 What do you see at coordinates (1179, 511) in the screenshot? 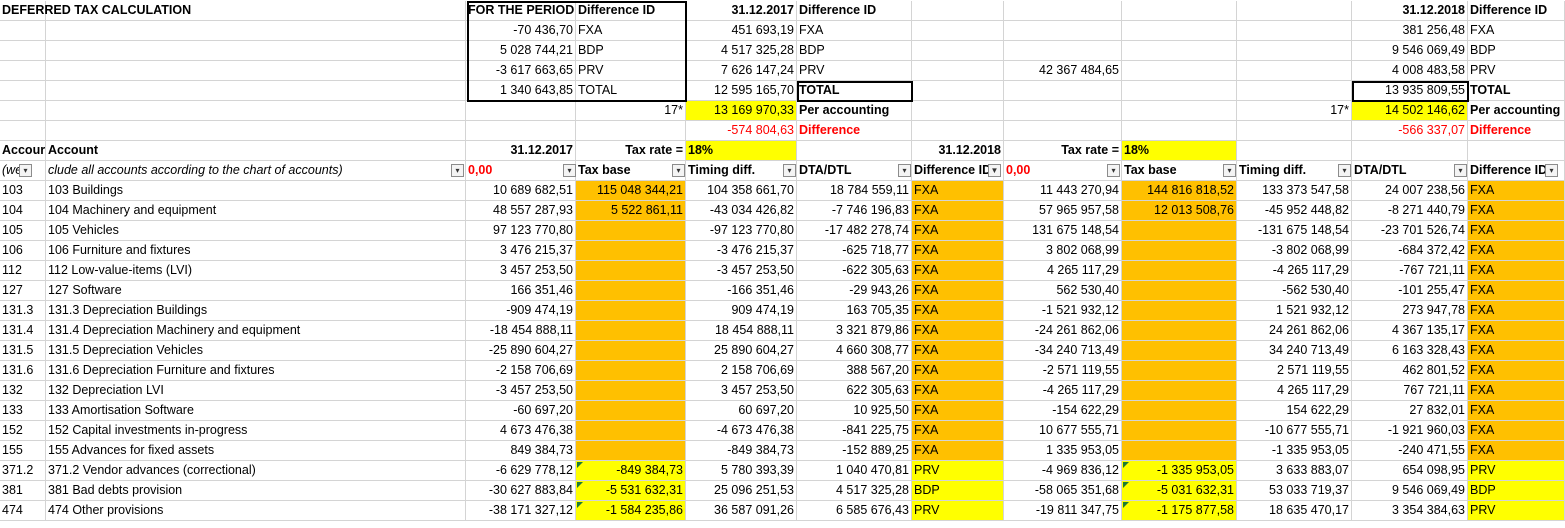
I see `tax-base-2018: -1 175 877,58` at bounding box center [1179, 511].